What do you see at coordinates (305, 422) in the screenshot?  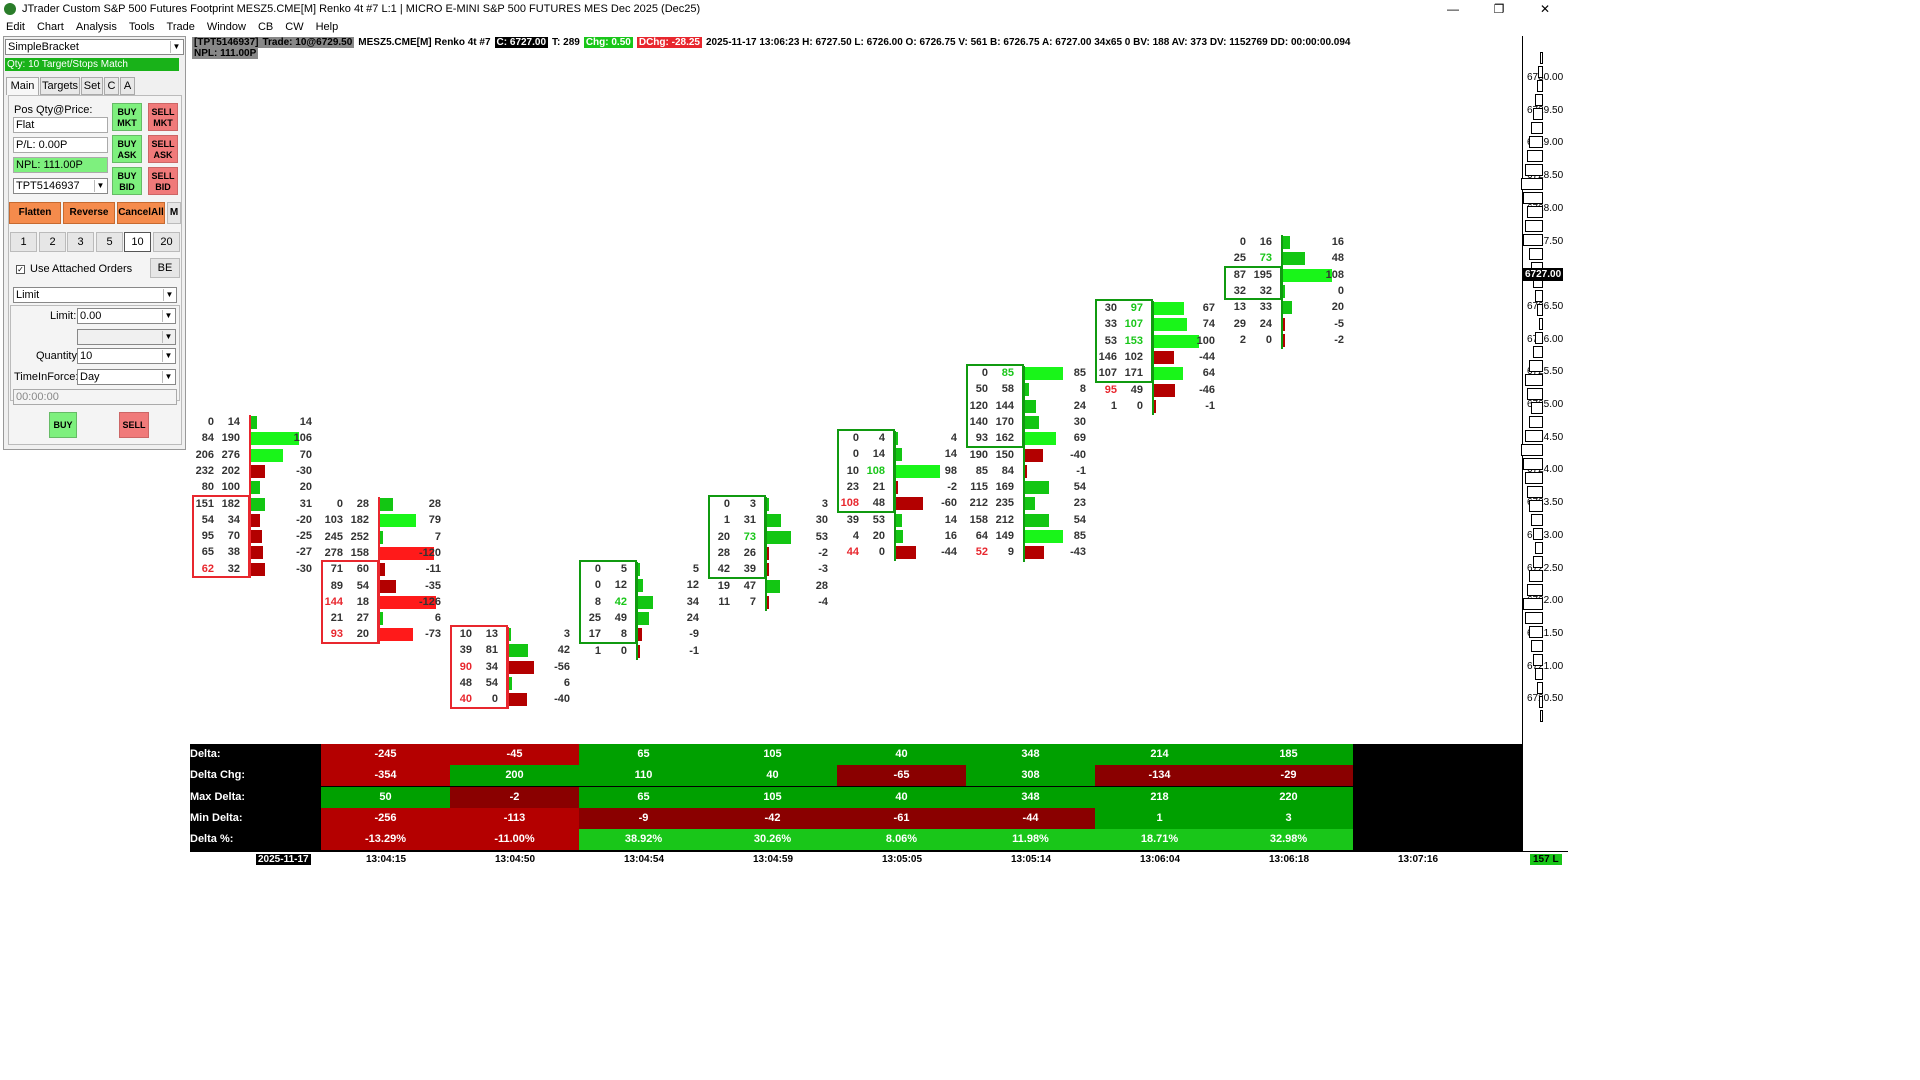 I see `delta-label: 14` at bounding box center [305, 422].